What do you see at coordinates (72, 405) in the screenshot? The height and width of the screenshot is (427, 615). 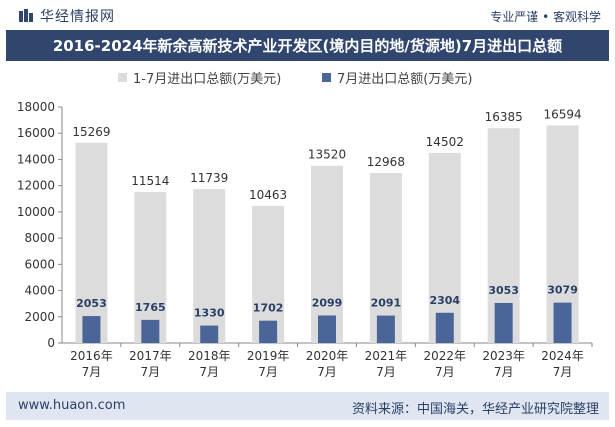 I see `footer-url: www.huaon.com` at bounding box center [72, 405].